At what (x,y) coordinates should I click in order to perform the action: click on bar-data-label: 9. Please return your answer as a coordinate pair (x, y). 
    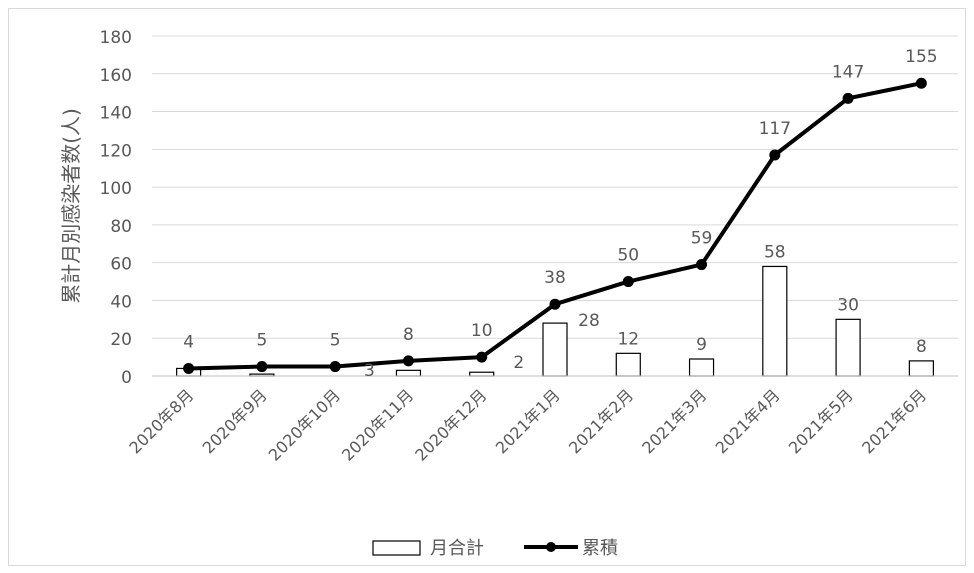
    Looking at the image, I should click on (701, 345).